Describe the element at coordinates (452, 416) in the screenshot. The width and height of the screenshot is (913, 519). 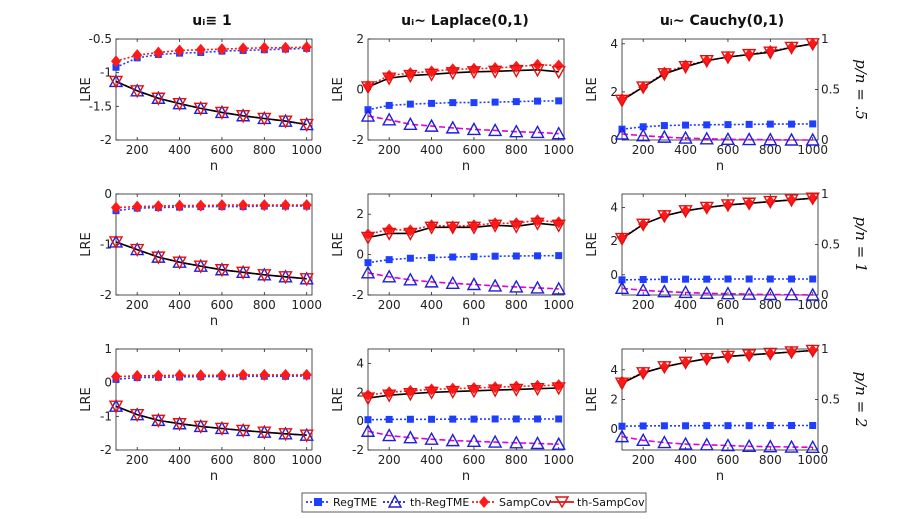
I see `panel-r3-c2: 200 400 600 800 1000 -2 0 2 4 n LRE` at that location.